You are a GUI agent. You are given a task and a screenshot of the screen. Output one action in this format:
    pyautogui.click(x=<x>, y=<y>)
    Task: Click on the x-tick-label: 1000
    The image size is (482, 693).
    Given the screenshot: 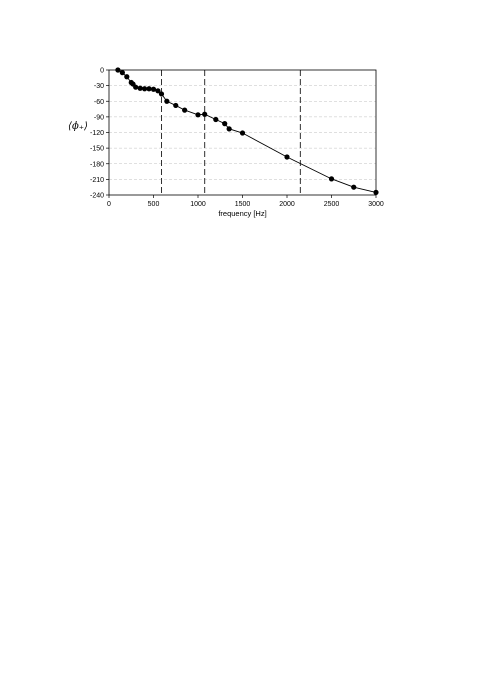 What is the action you would take?
    pyautogui.click(x=198, y=204)
    